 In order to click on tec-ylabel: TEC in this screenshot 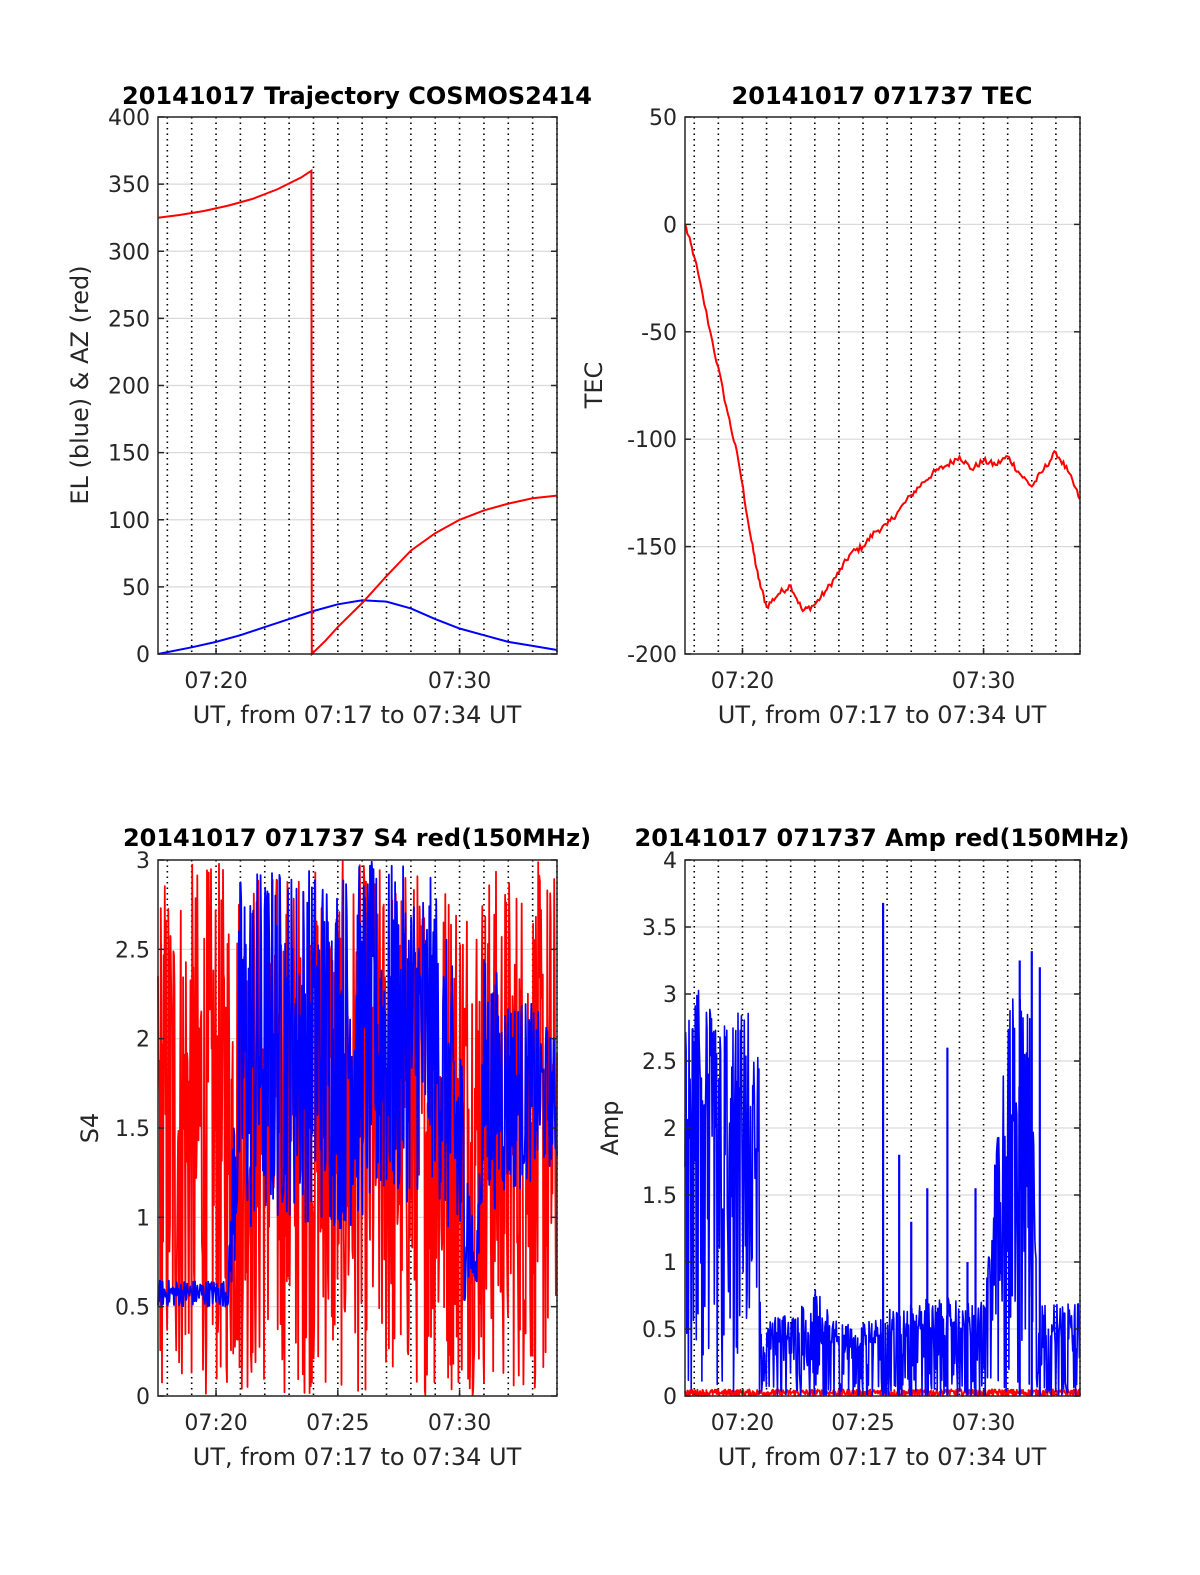, I will do `click(594, 386)`.